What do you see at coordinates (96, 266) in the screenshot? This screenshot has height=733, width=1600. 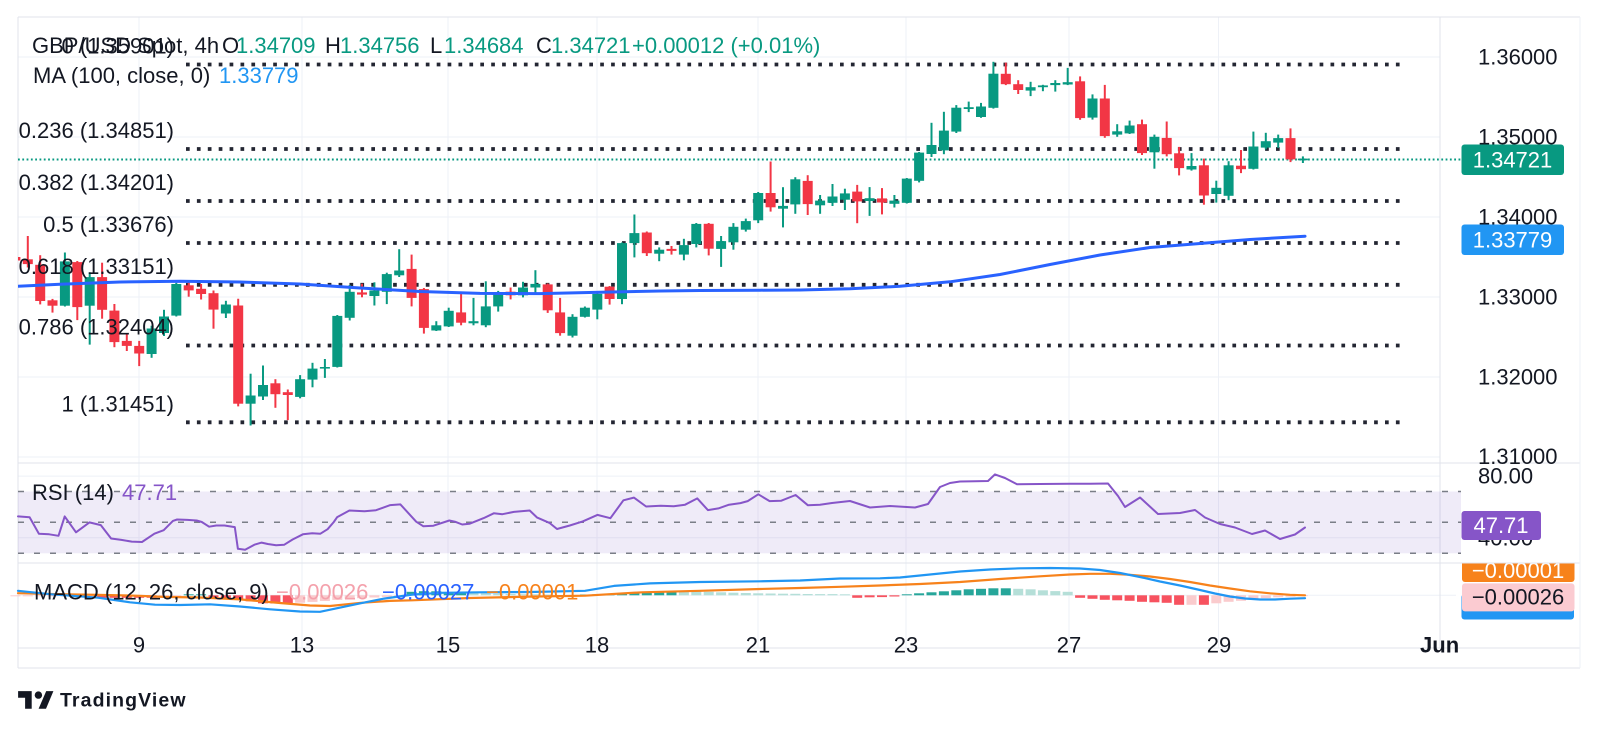 I see `svg-text: 0.618 (1.33151)` at bounding box center [96, 266].